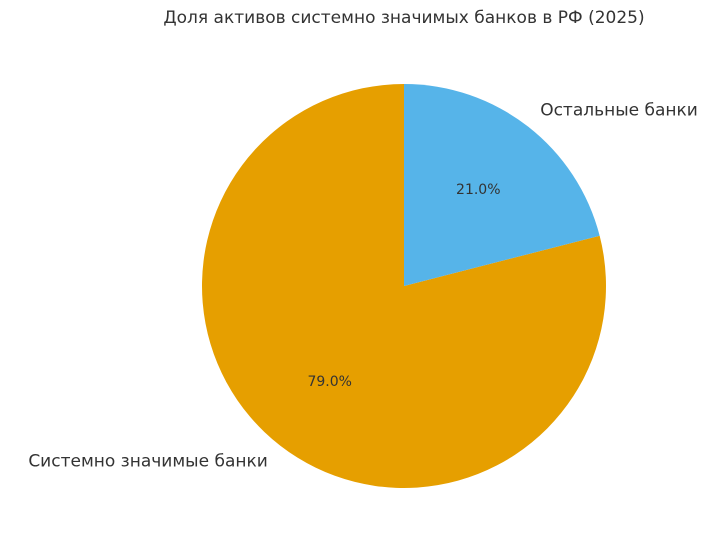 Image resolution: width=720 pixels, height=550 pixels. I want to click on percent-label: 21.0%, so click(478, 190).